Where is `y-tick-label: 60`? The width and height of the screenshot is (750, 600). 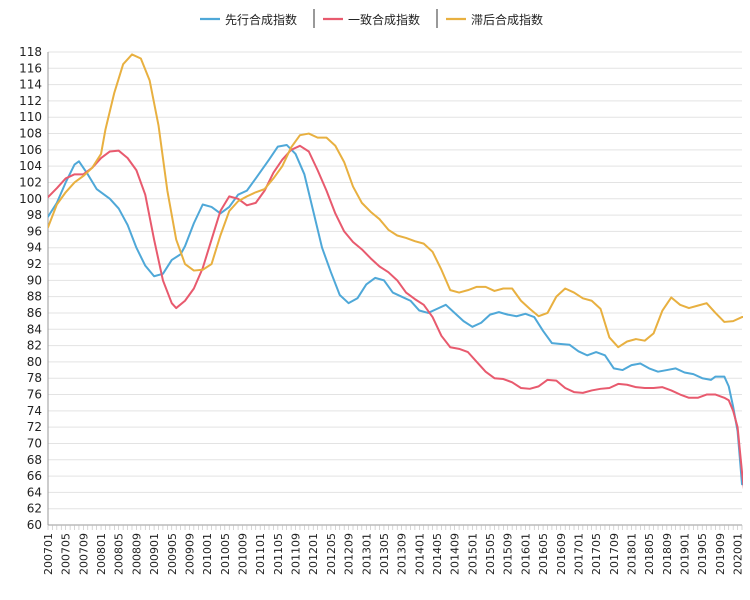
y-tick-label: 60 is located at coordinates (34, 525).